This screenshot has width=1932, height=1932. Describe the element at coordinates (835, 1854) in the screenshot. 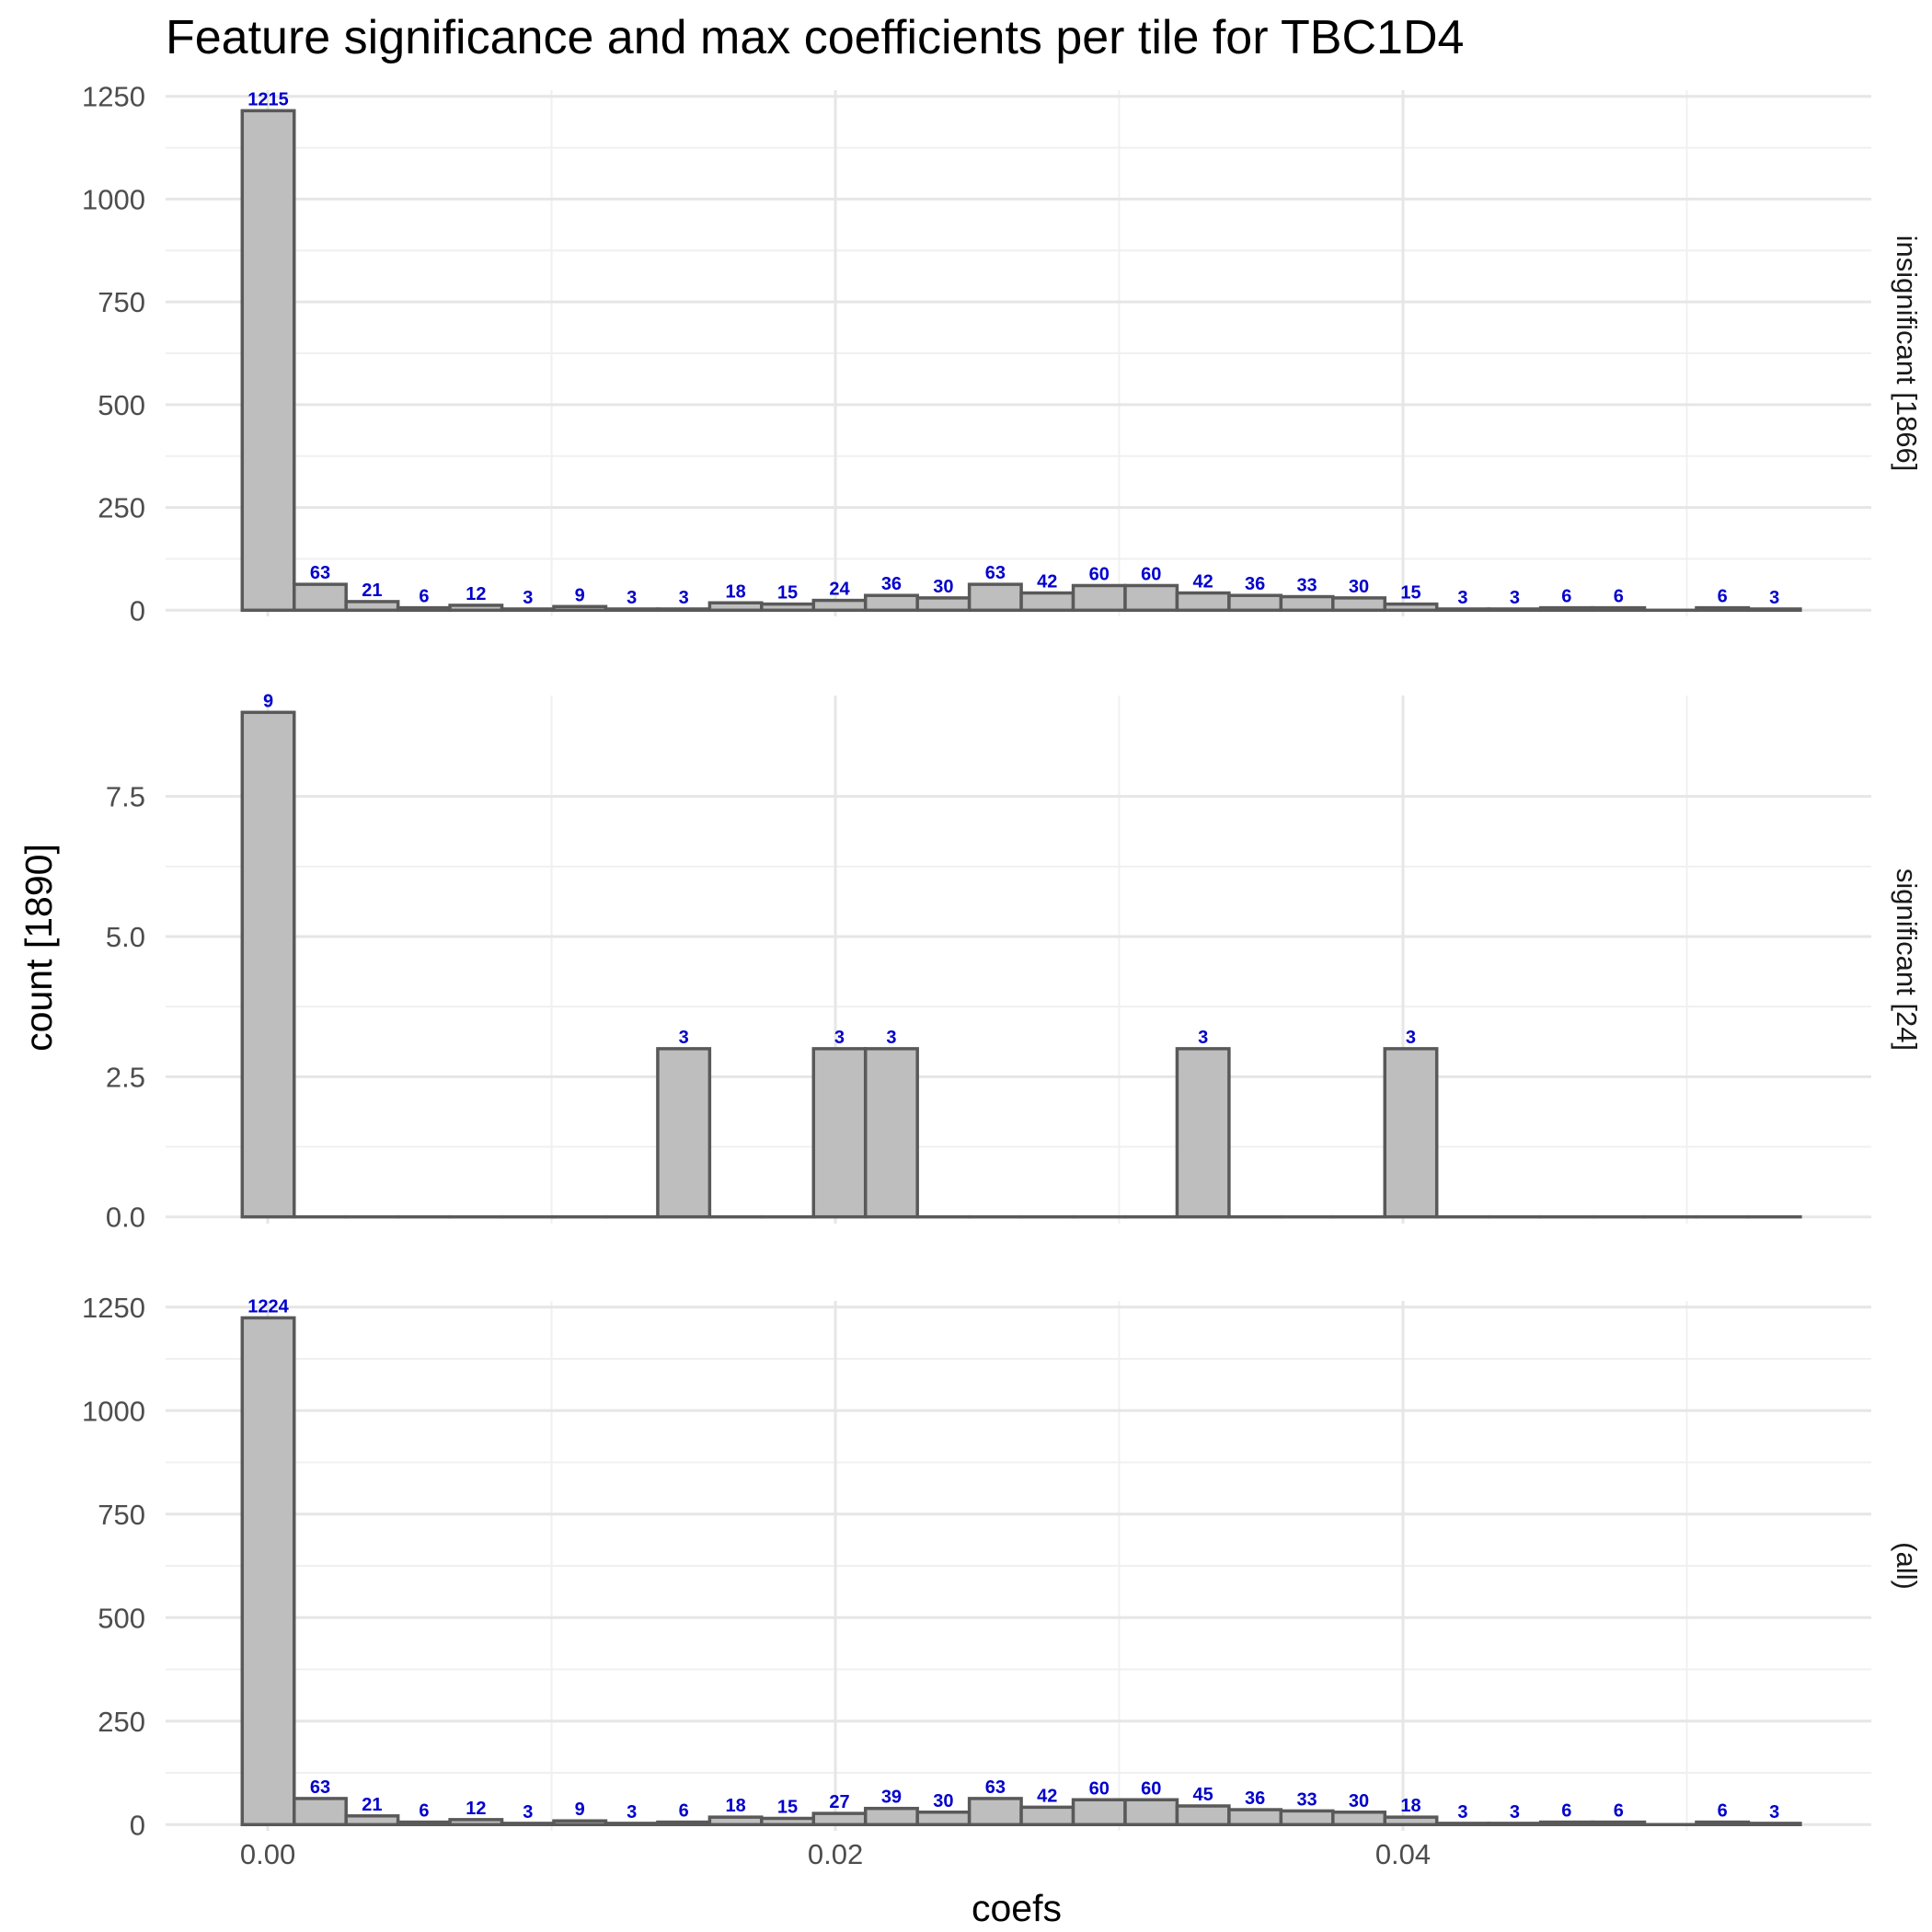

I see `x-tick-label: 0.02` at that location.